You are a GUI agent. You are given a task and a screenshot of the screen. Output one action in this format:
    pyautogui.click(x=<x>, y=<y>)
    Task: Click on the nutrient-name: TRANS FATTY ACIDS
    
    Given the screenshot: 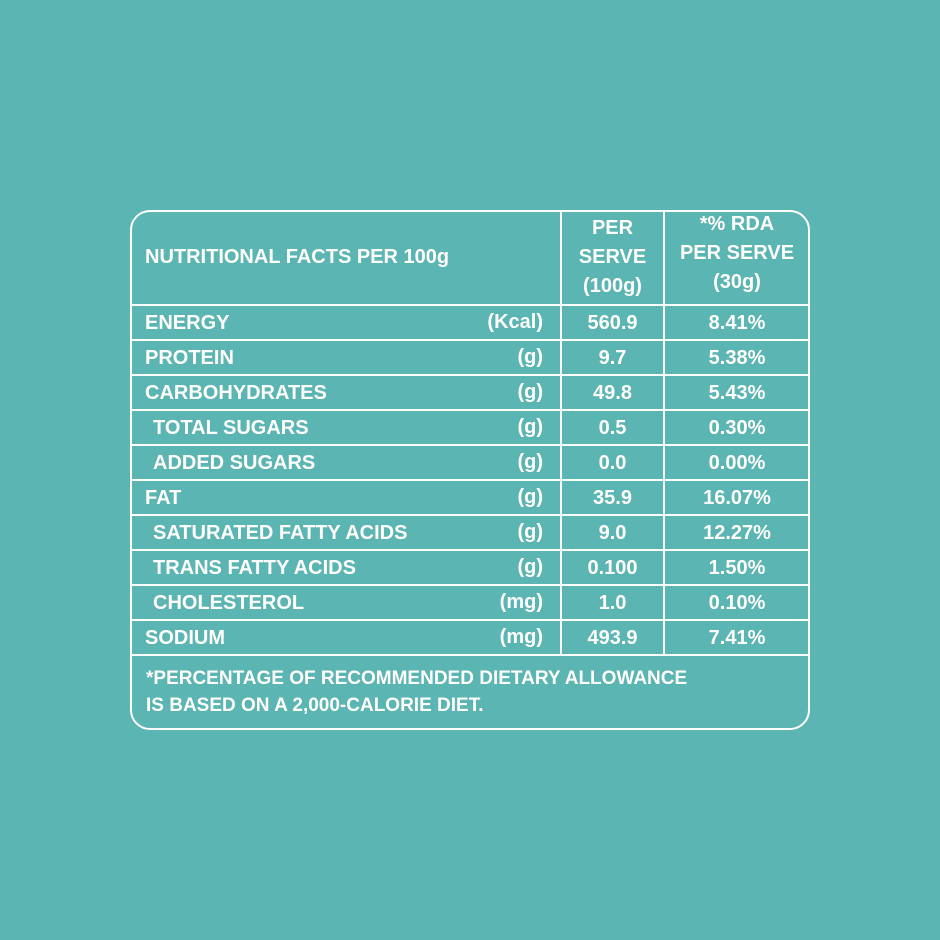 What is the action you would take?
    pyautogui.click(x=254, y=568)
    